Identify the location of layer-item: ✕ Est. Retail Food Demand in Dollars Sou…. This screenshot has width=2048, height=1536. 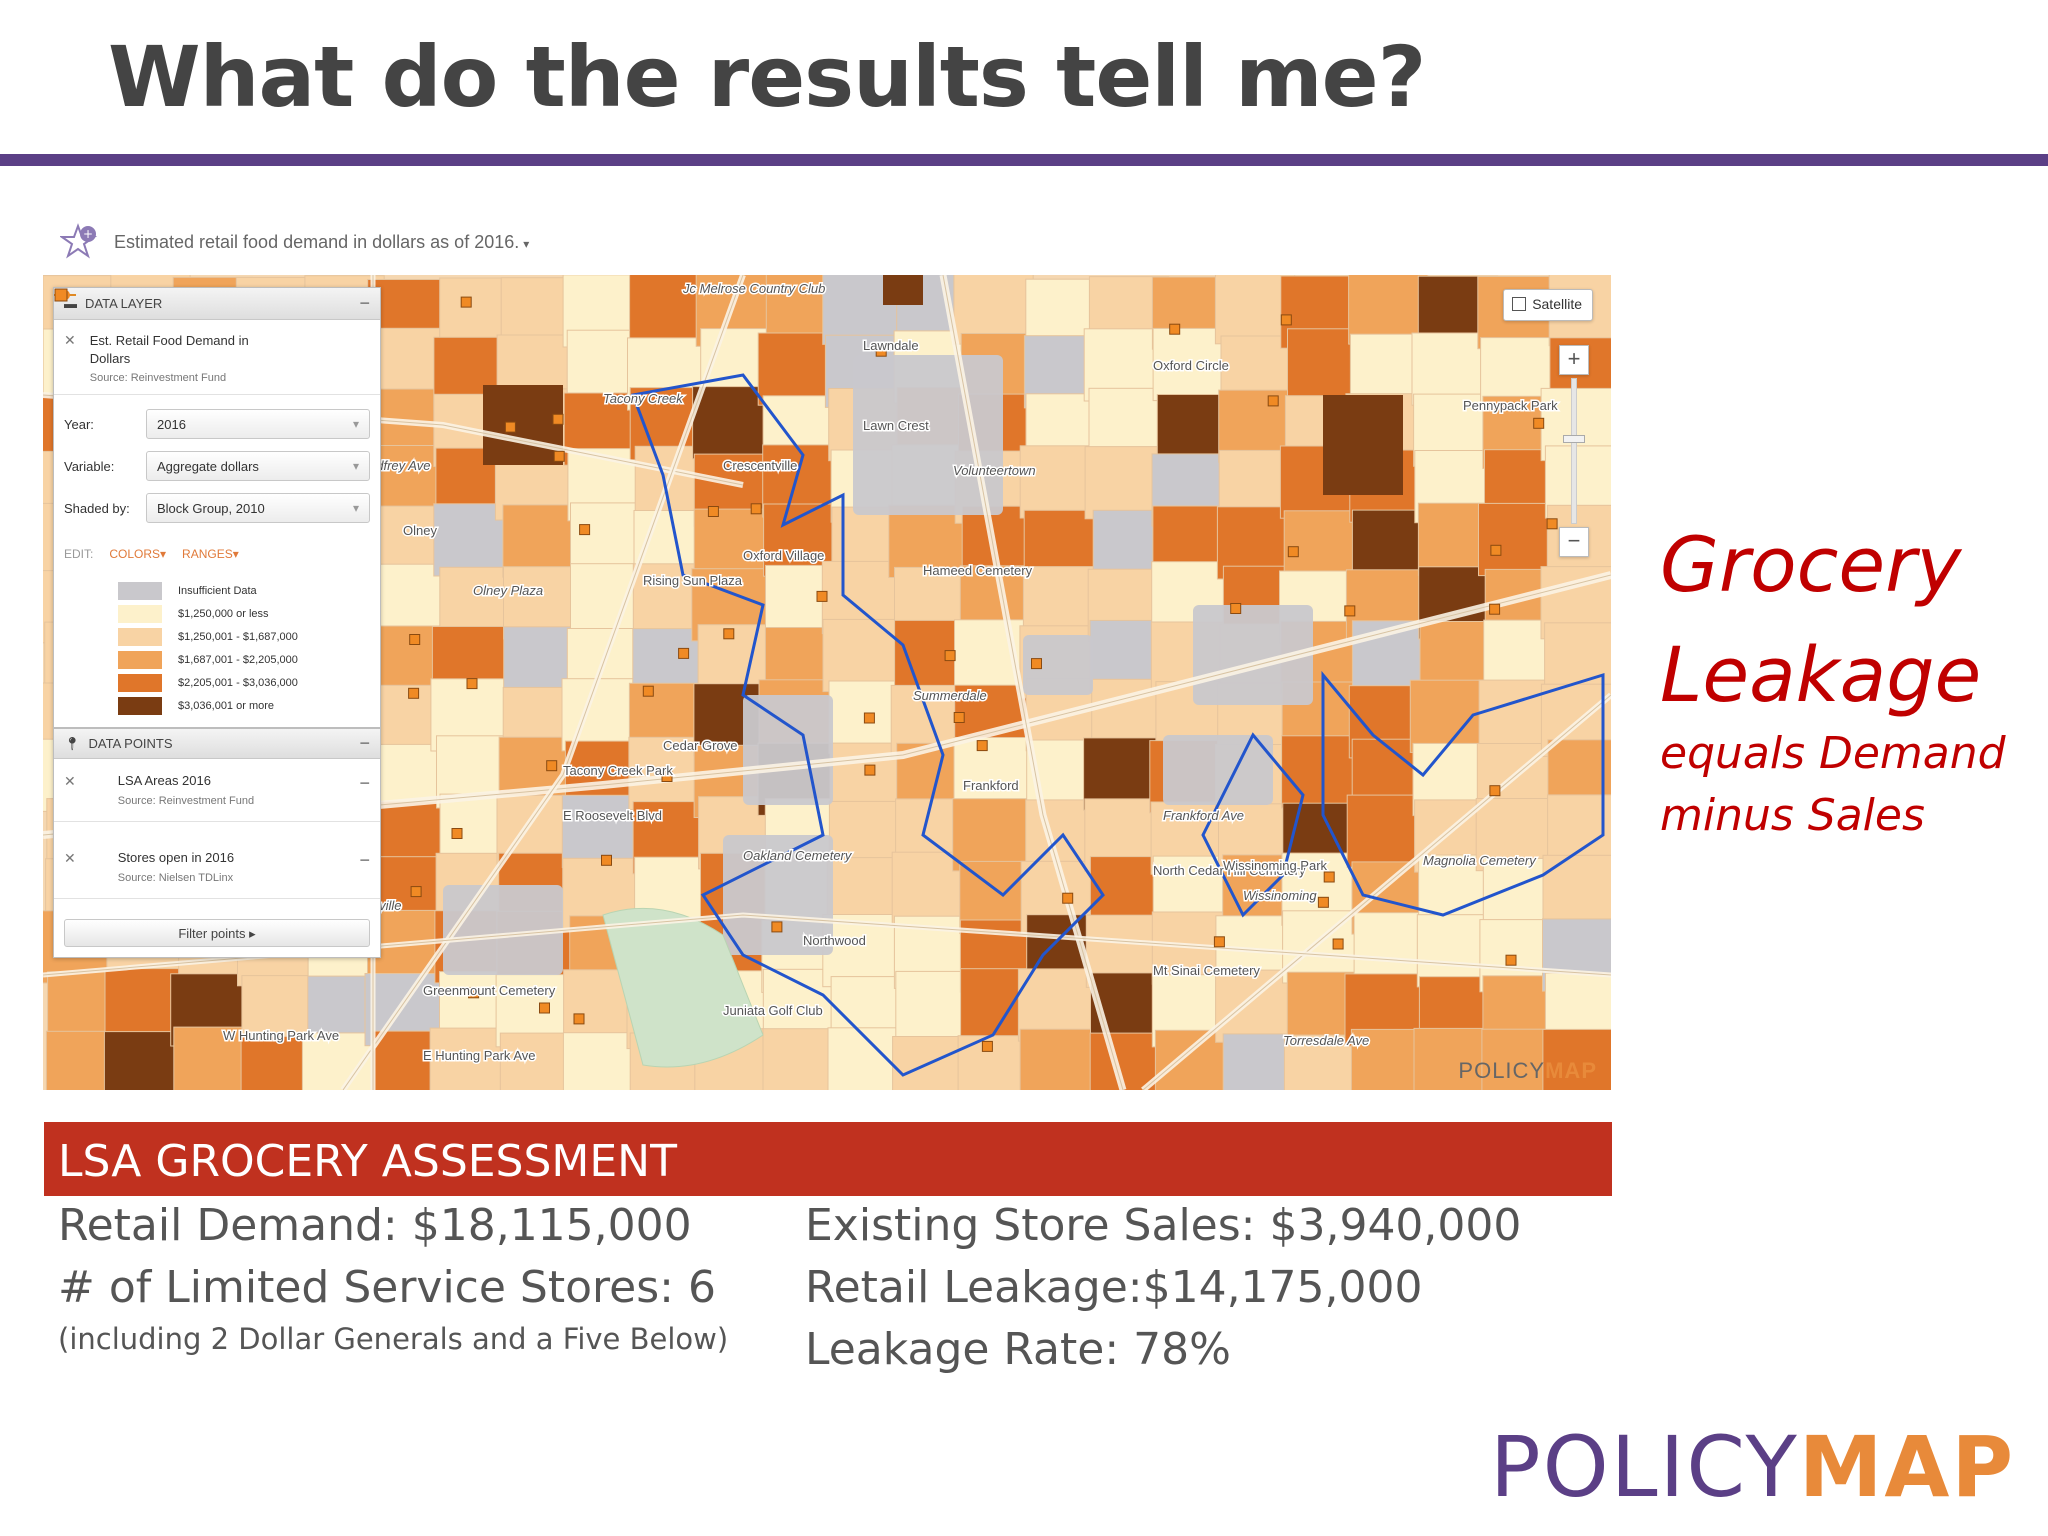
(217, 357).